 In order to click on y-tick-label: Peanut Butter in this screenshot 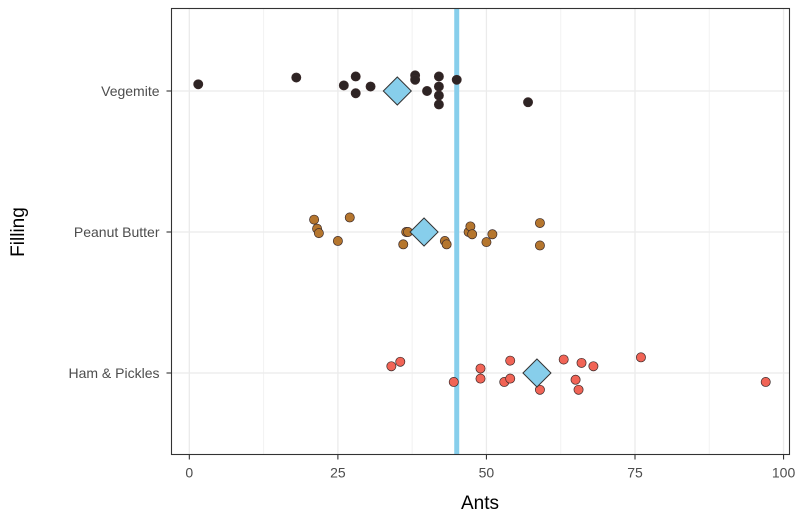, I will do `click(117, 232)`.